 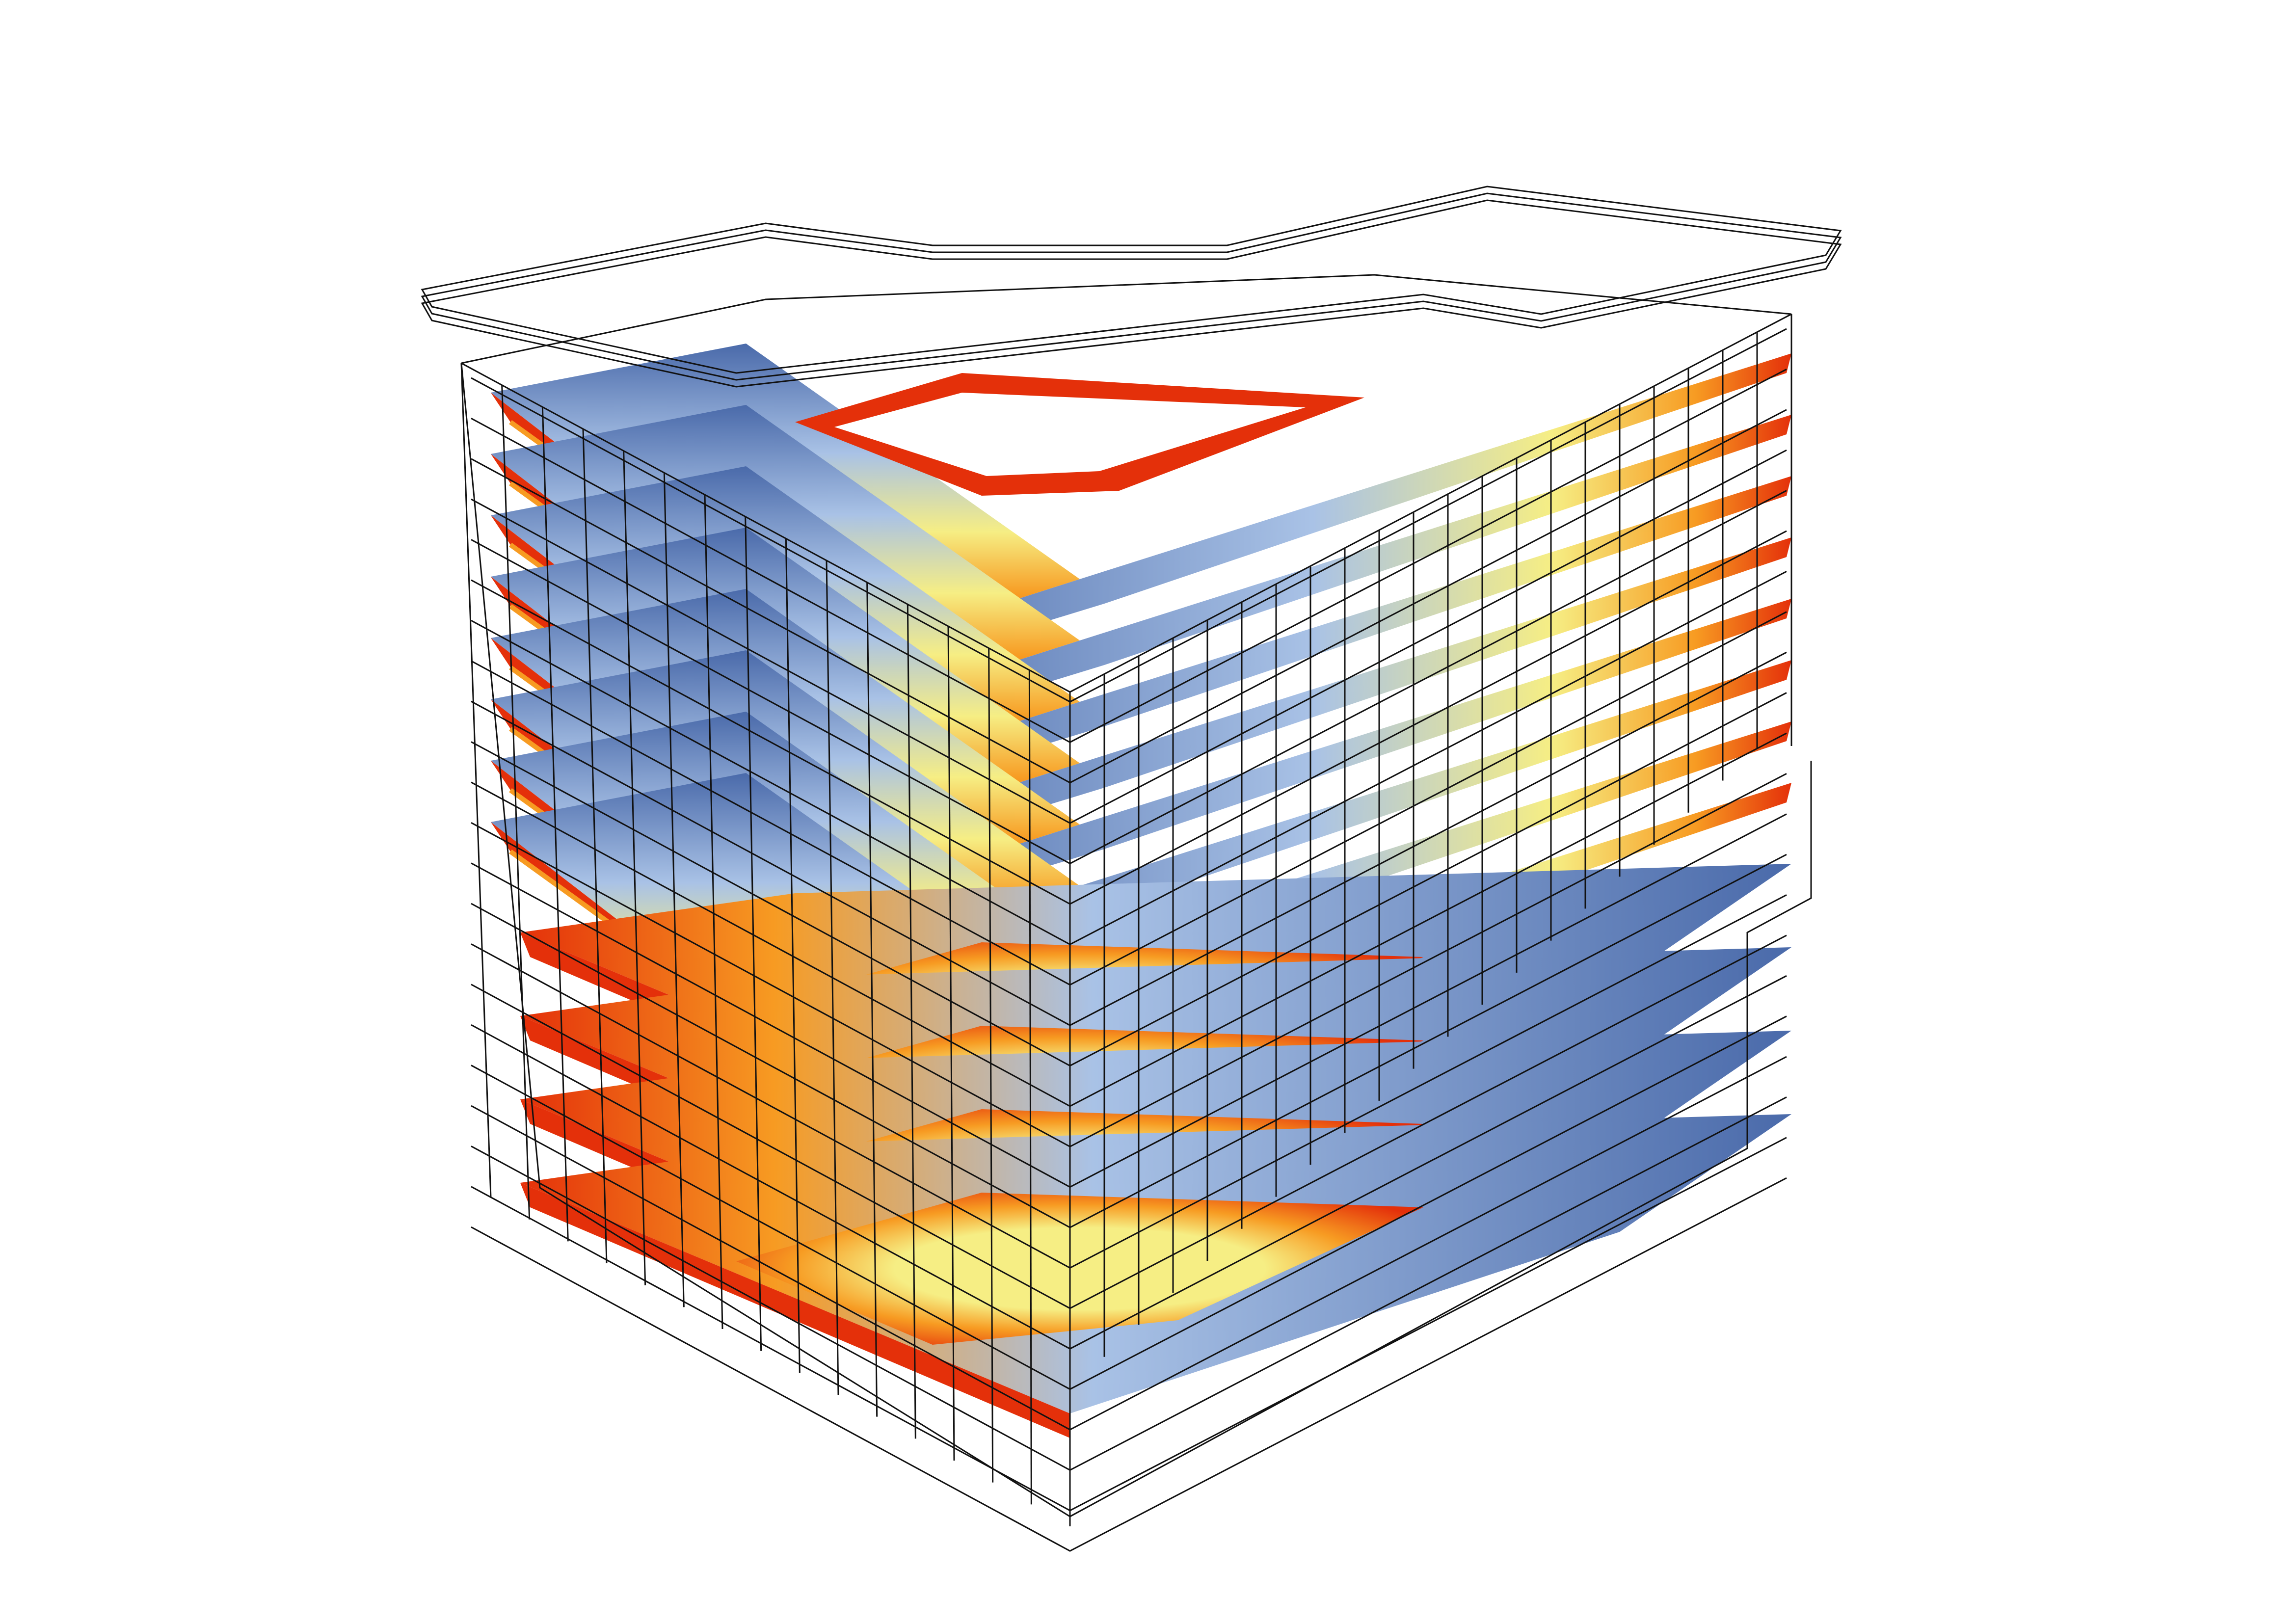 What do you see at coordinates (1079, 1269) in the screenshot?
I see `floor-zone-core` at bounding box center [1079, 1269].